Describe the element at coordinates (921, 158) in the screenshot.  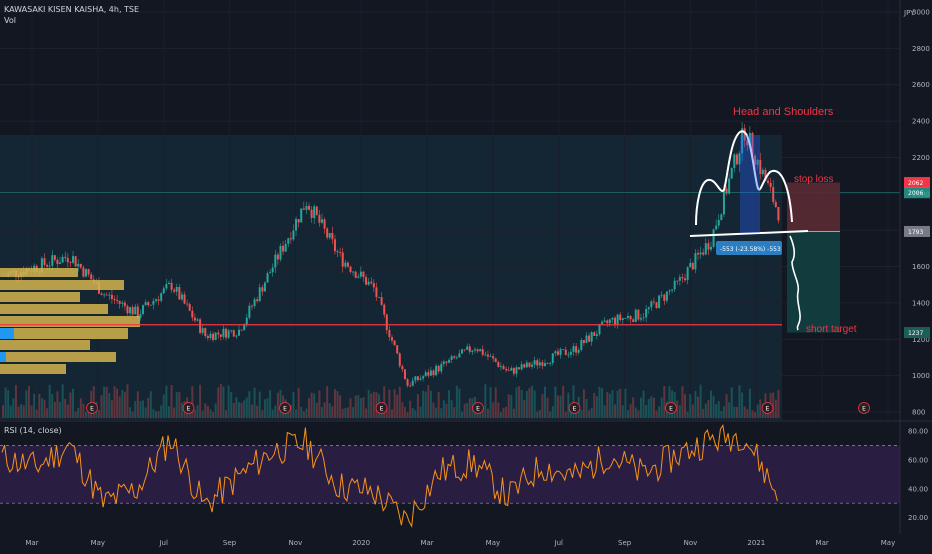
I see `price-tick-label: 2200` at that location.